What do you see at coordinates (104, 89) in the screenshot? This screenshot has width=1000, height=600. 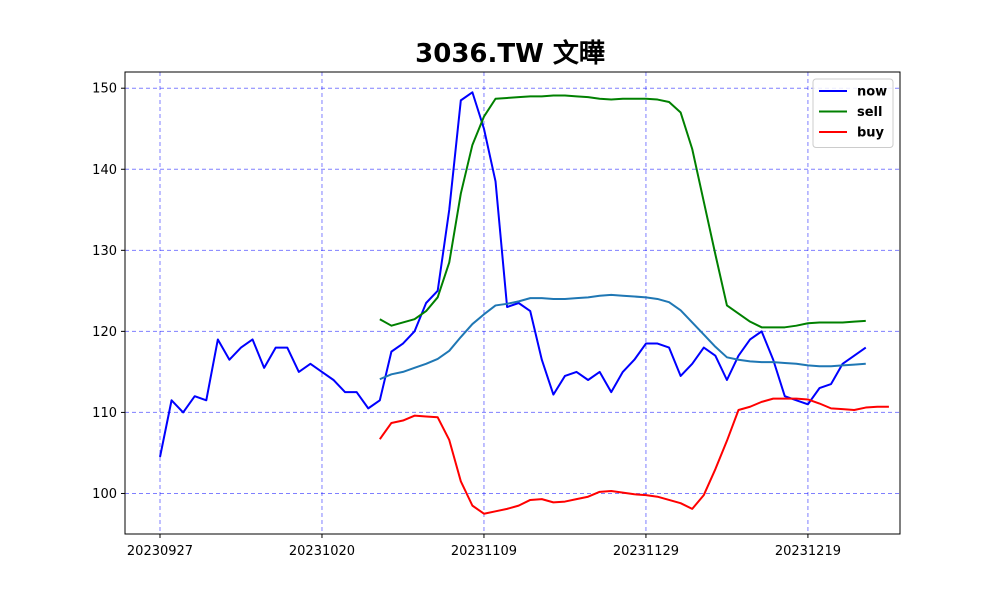 I see `y-tick-label: 150` at bounding box center [104, 89].